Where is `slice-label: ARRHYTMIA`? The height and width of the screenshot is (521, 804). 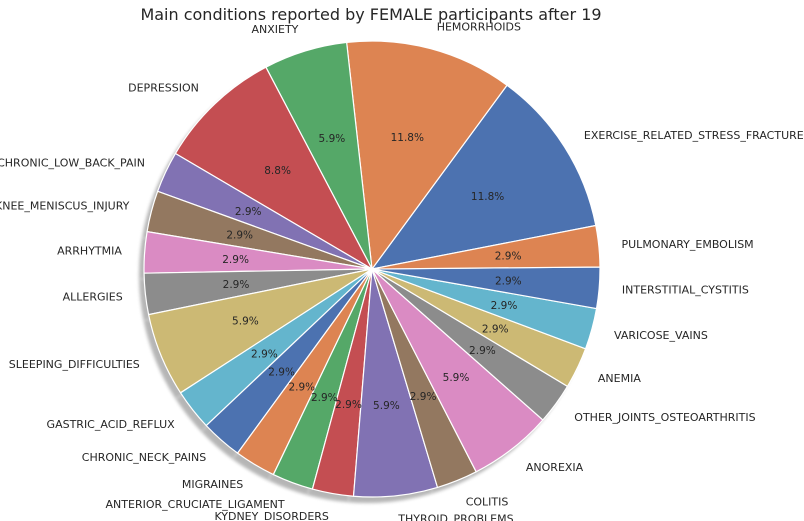 slice-label: ARRHYTMIA is located at coordinates (89, 251).